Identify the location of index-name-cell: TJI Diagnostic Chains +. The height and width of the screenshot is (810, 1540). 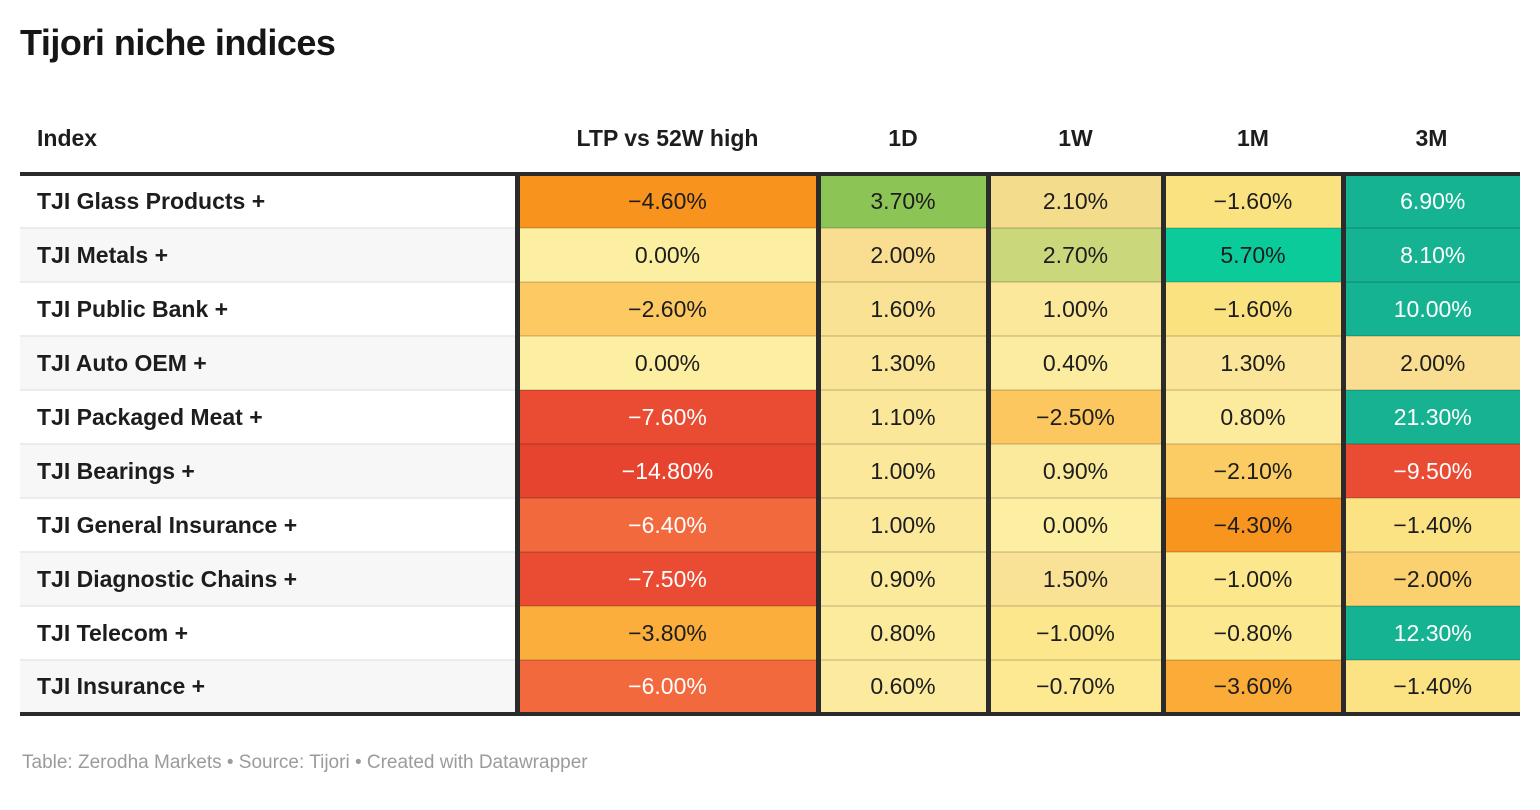
(268, 579).